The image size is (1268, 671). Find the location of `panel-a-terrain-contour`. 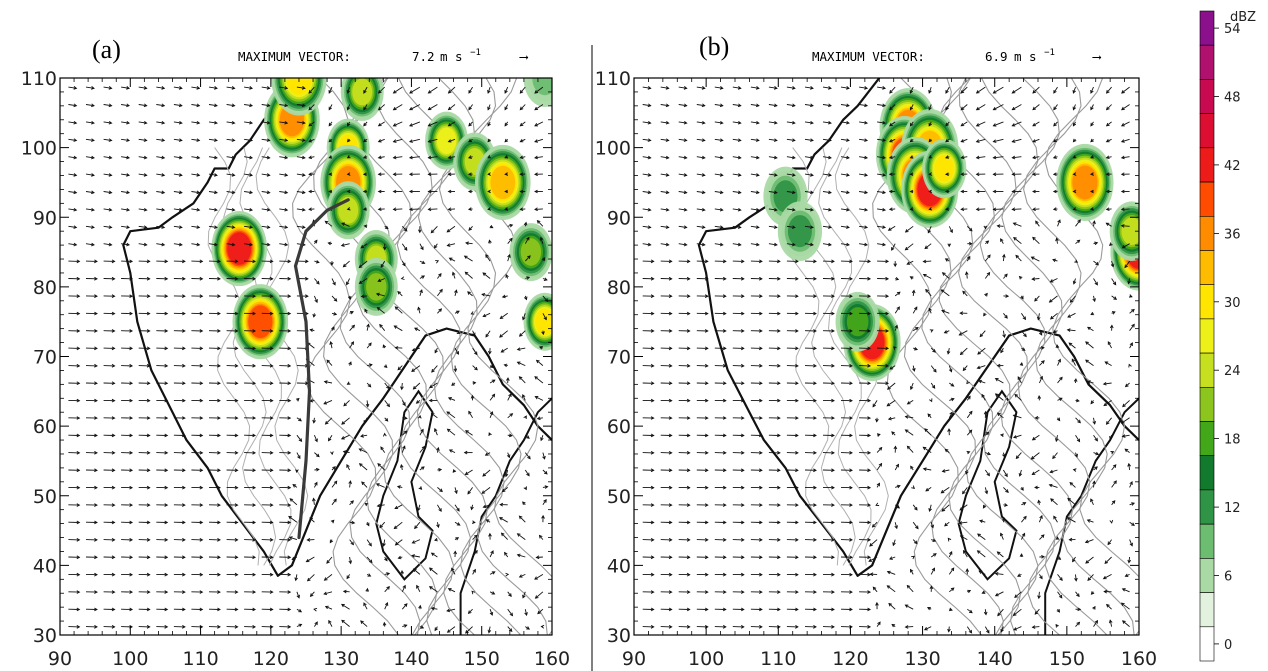

panel-a-terrain-contour is located at coordinates (469, 356).